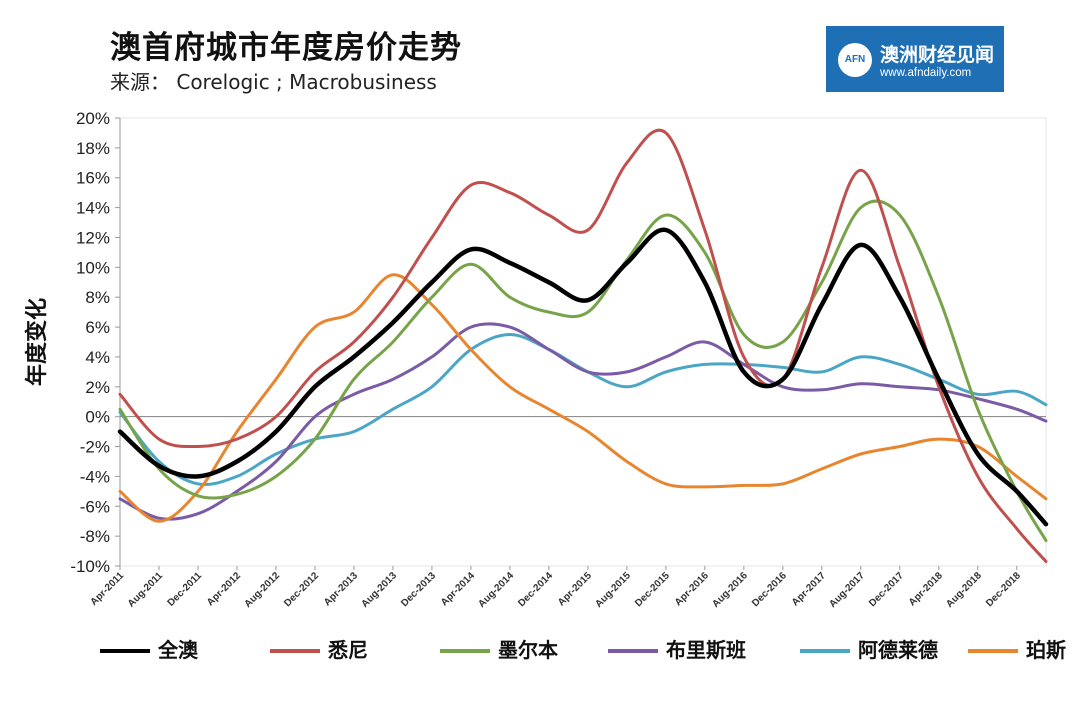 This screenshot has width=1080, height=720. Describe the element at coordinates (273, 82) in the screenshot. I see `source-note: 来源： Corelogic ; Macrobusiness` at that location.